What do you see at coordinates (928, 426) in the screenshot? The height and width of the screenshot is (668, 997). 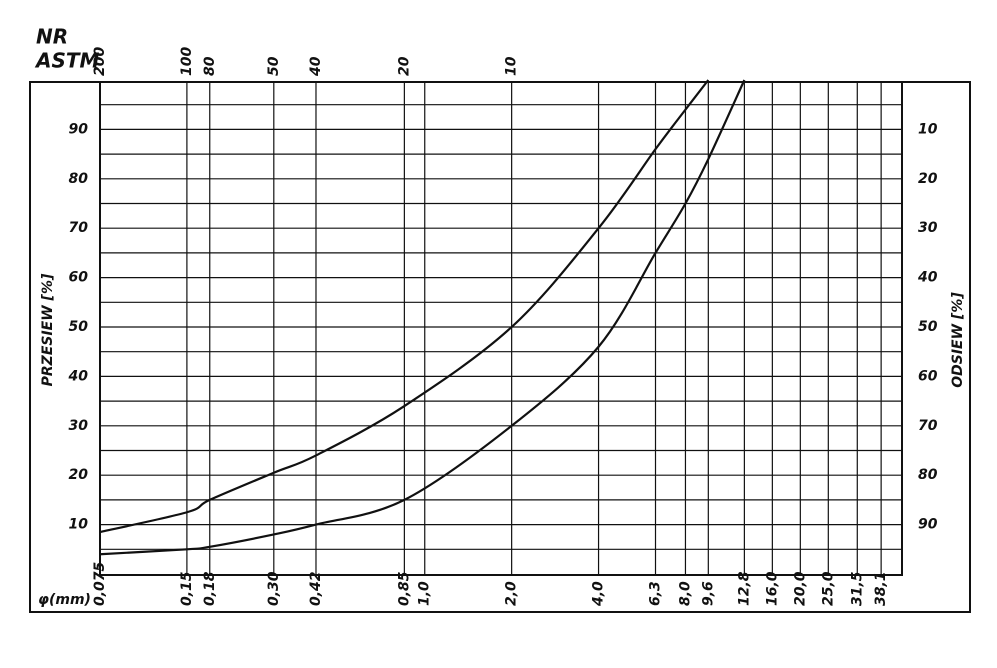 I see `y2-tick-label: 70` at bounding box center [928, 426].